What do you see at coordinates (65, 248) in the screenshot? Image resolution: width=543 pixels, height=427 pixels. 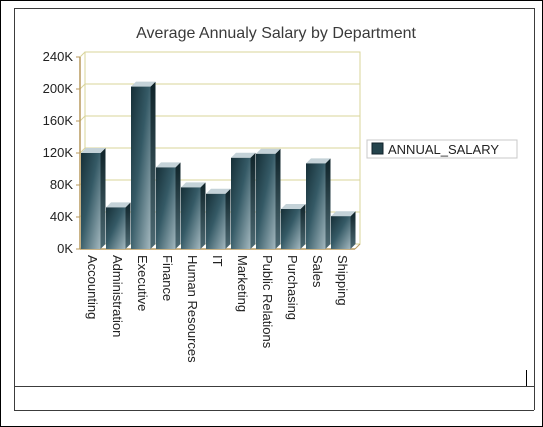 I see `y-tick-label: 0K` at bounding box center [65, 248].